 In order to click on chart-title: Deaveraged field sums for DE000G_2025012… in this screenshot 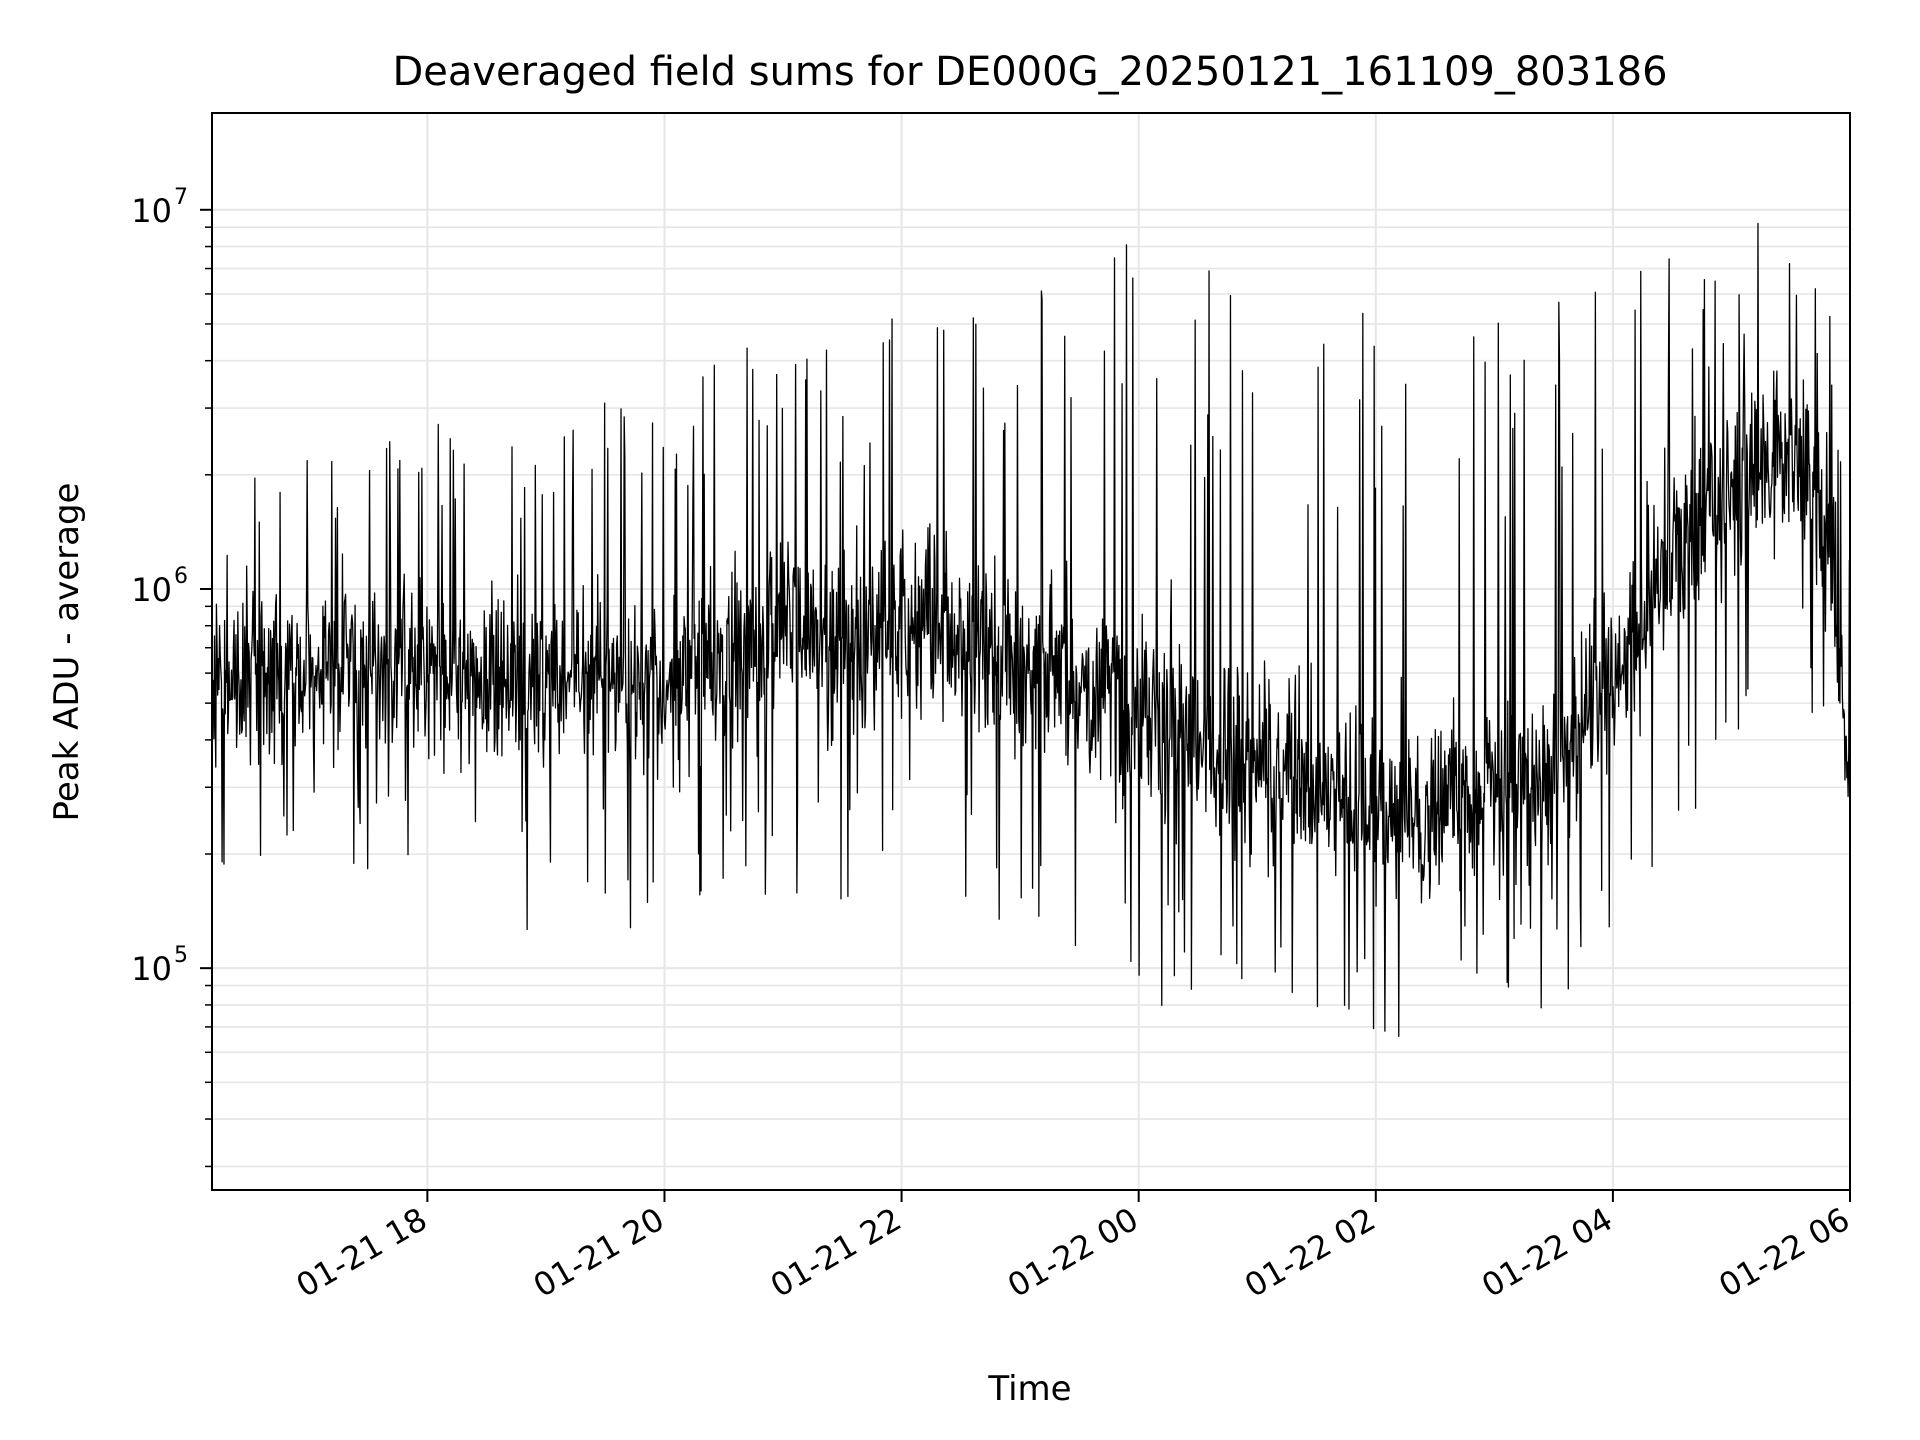, I will do `click(1029, 72)`.